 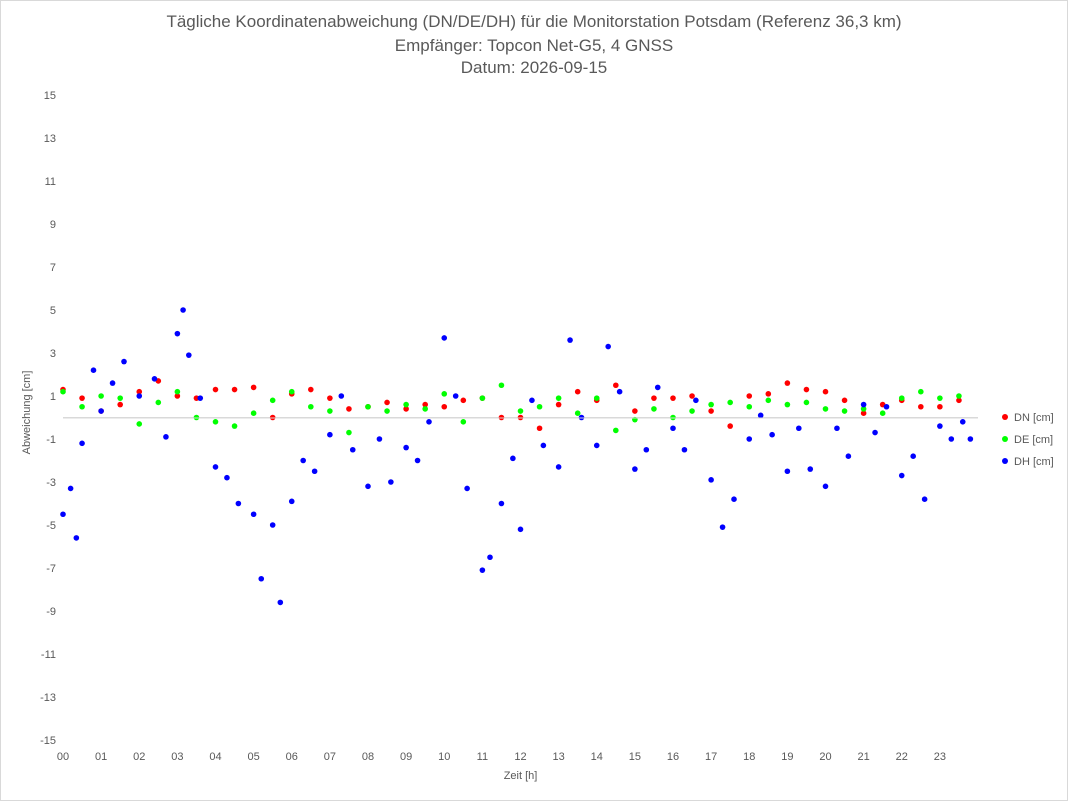 What do you see at coordinates (53, 354) in the screenshot?
I see `y-tick-label: 3` at bounding box center [53, 354].